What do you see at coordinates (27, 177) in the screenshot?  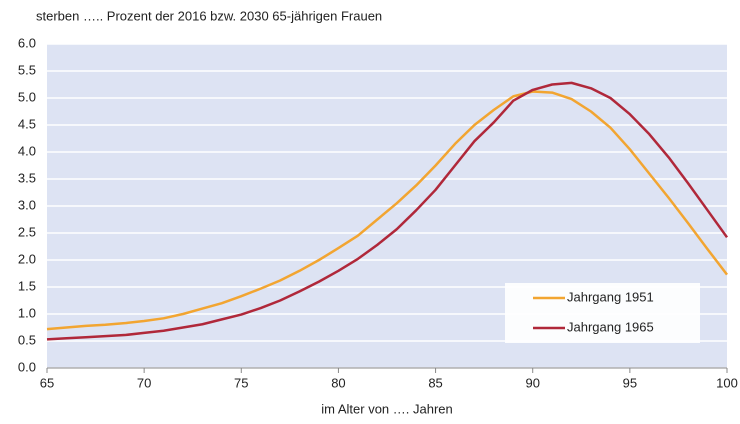 I see `y-tick-label: 3.5` at bounding box center [27, 177].